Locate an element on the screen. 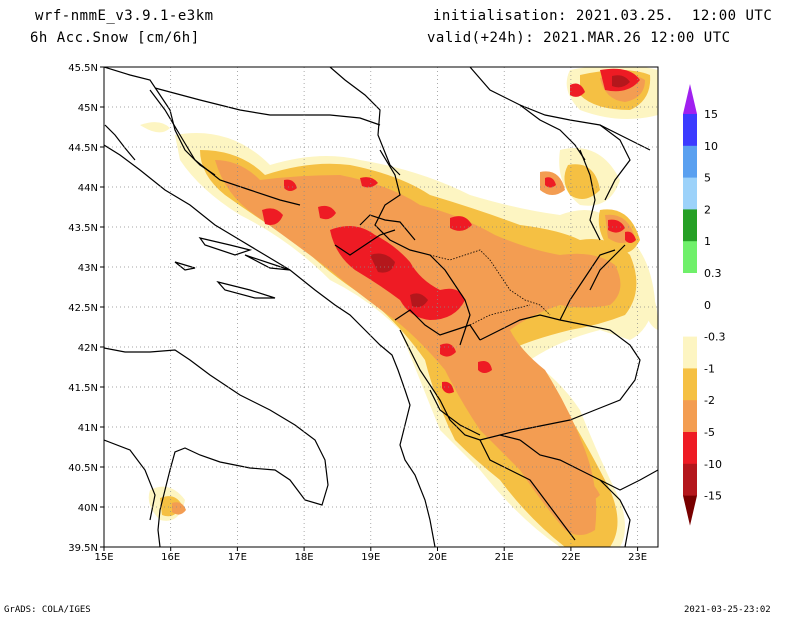  lat-label: 41.5N is located at coordinates (83, 388).